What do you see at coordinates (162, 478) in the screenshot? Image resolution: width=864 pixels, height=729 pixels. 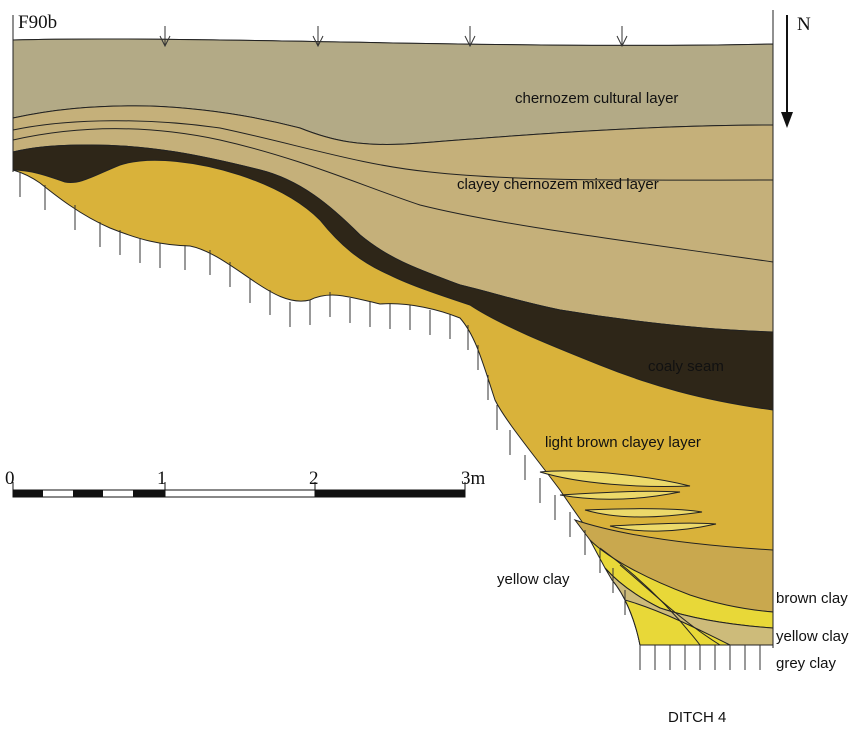 I see `scale-label: 1` at bounding box center [162, 478].